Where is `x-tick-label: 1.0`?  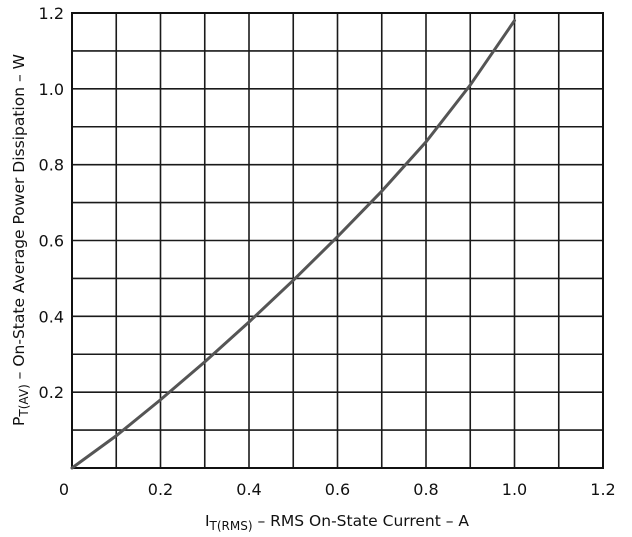
x-tick-label: 1.0 is located at coordinates (514, 489).